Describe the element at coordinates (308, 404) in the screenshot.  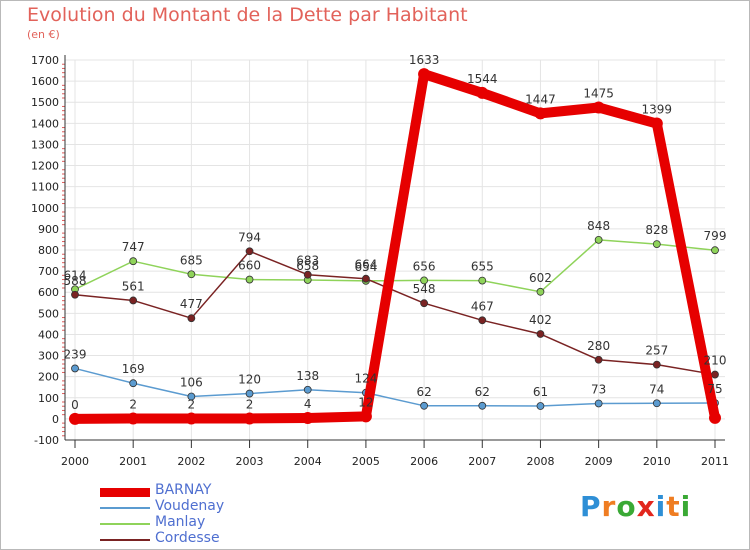
I see `data-label-barnay: 4` at that location.